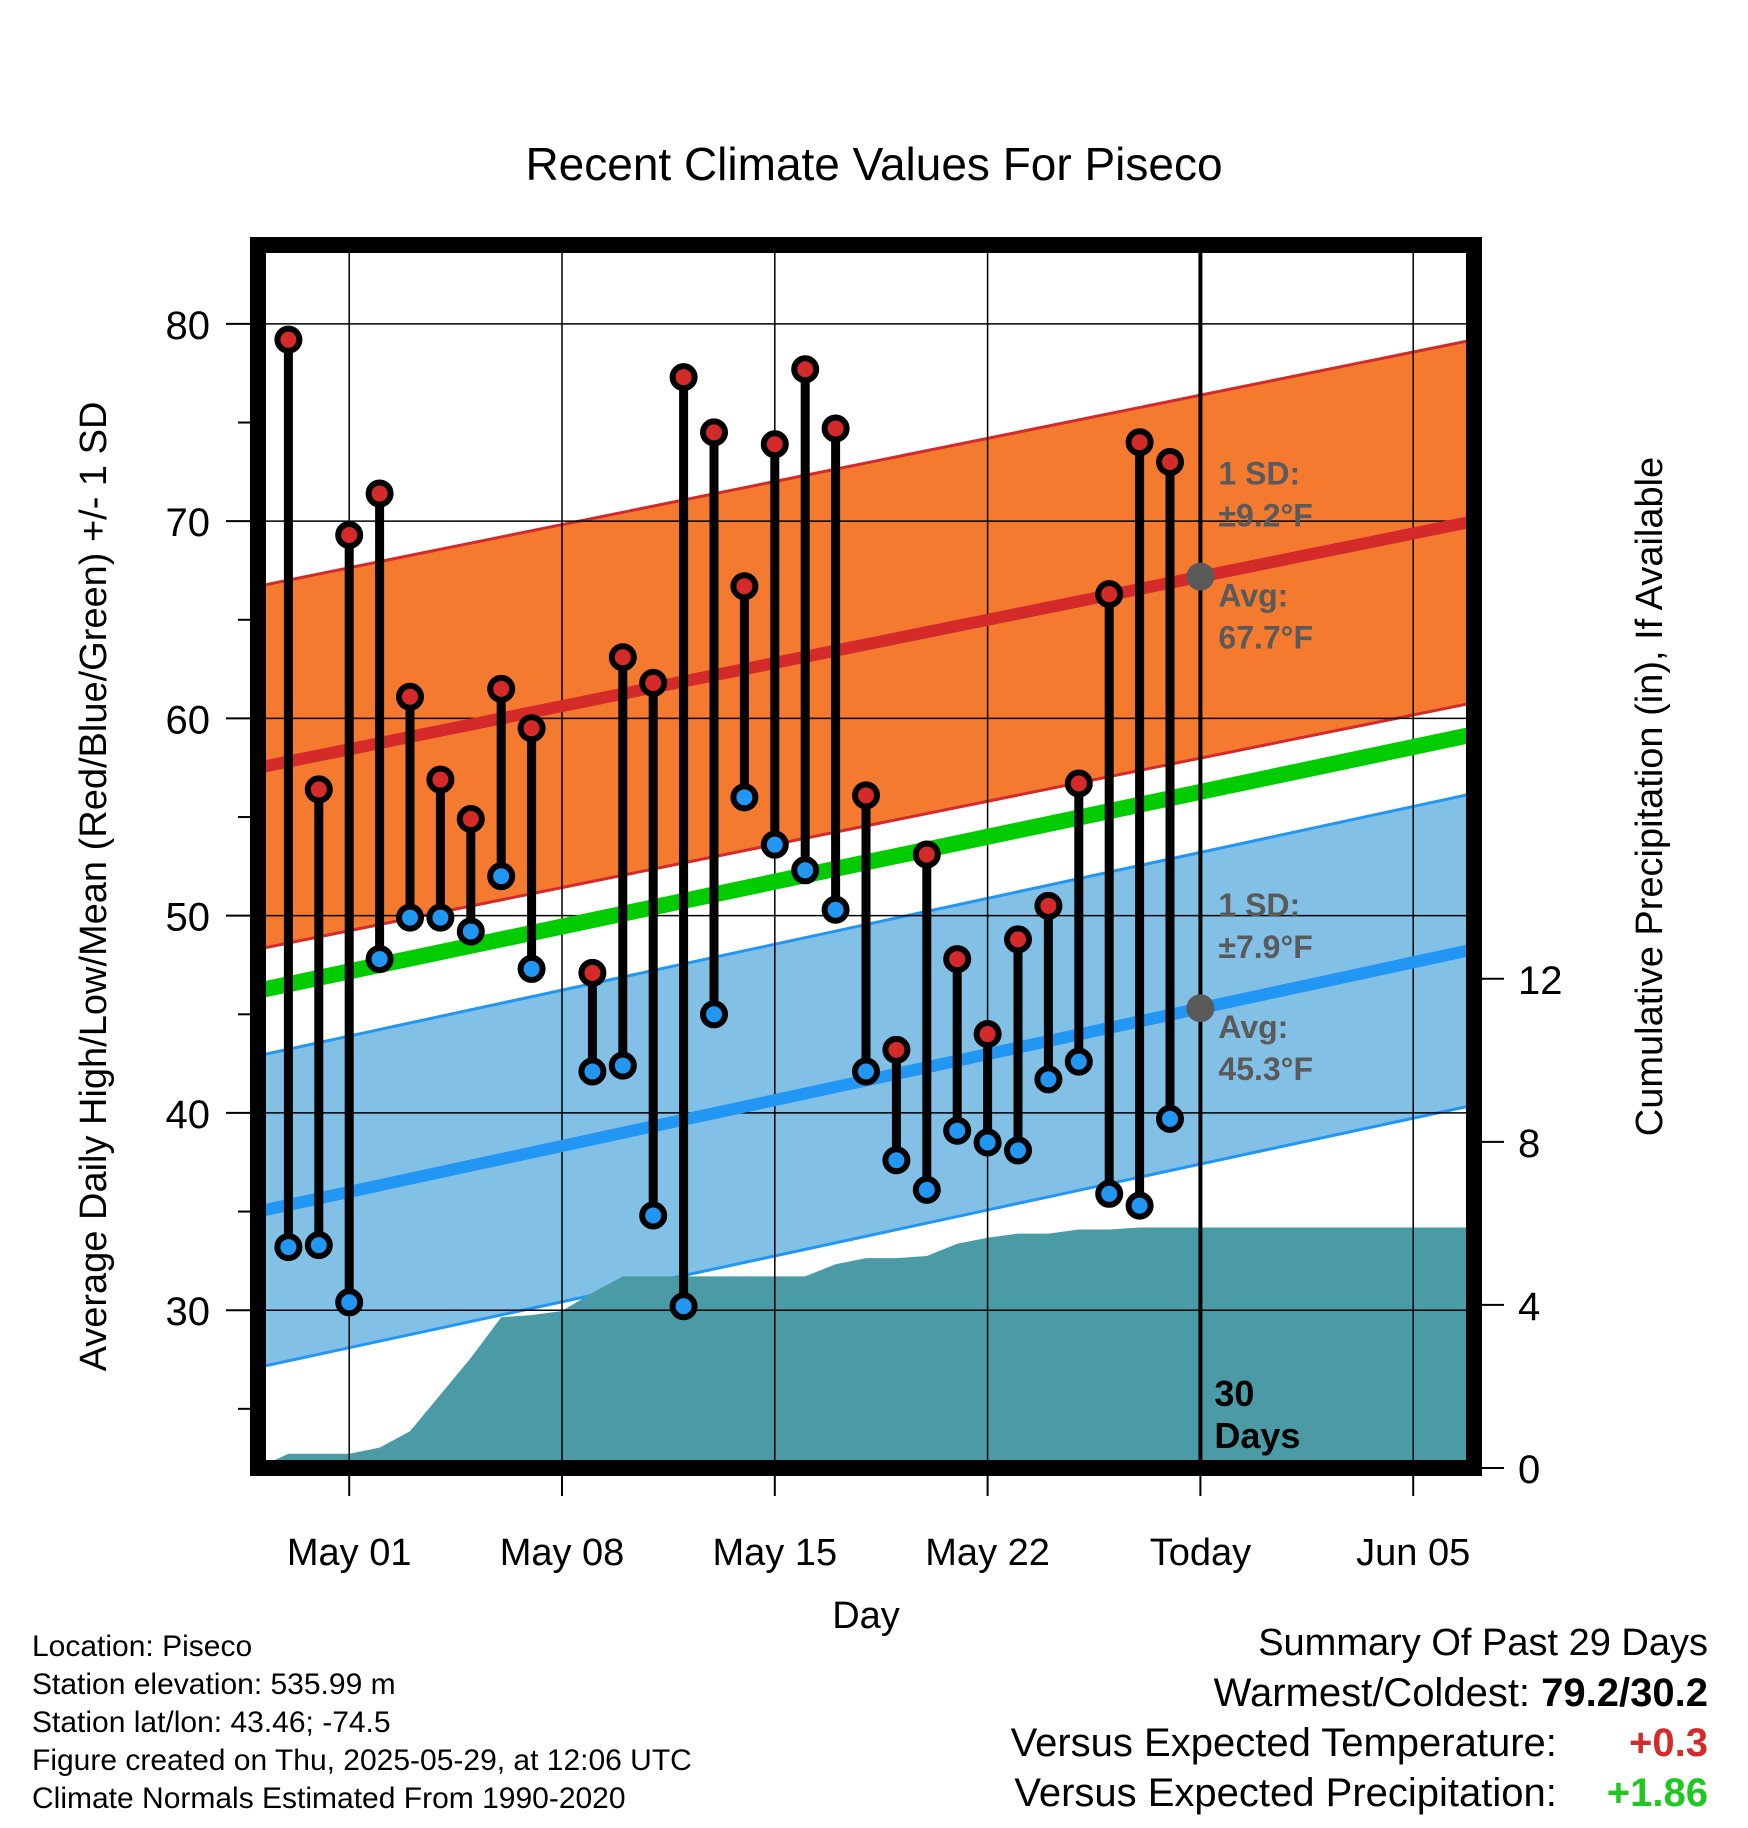 The width and height of the screenshot is (1748, 1828). What do you see at coordinates (866, 644) in the screenshot?
I see `high-avg-line` at bounding box center [866, 644].